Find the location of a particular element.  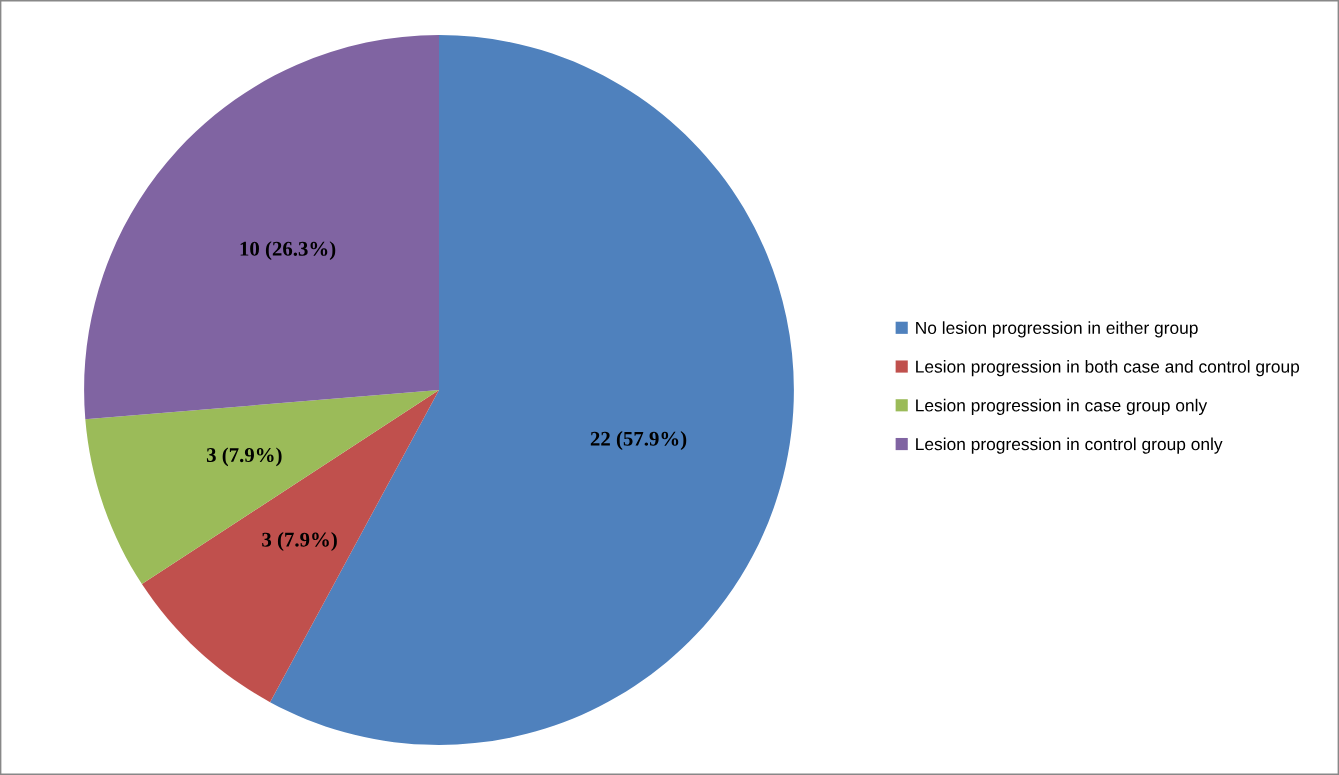

legend-label: No lesion progression in either group is located at coordinates (1057, 329).